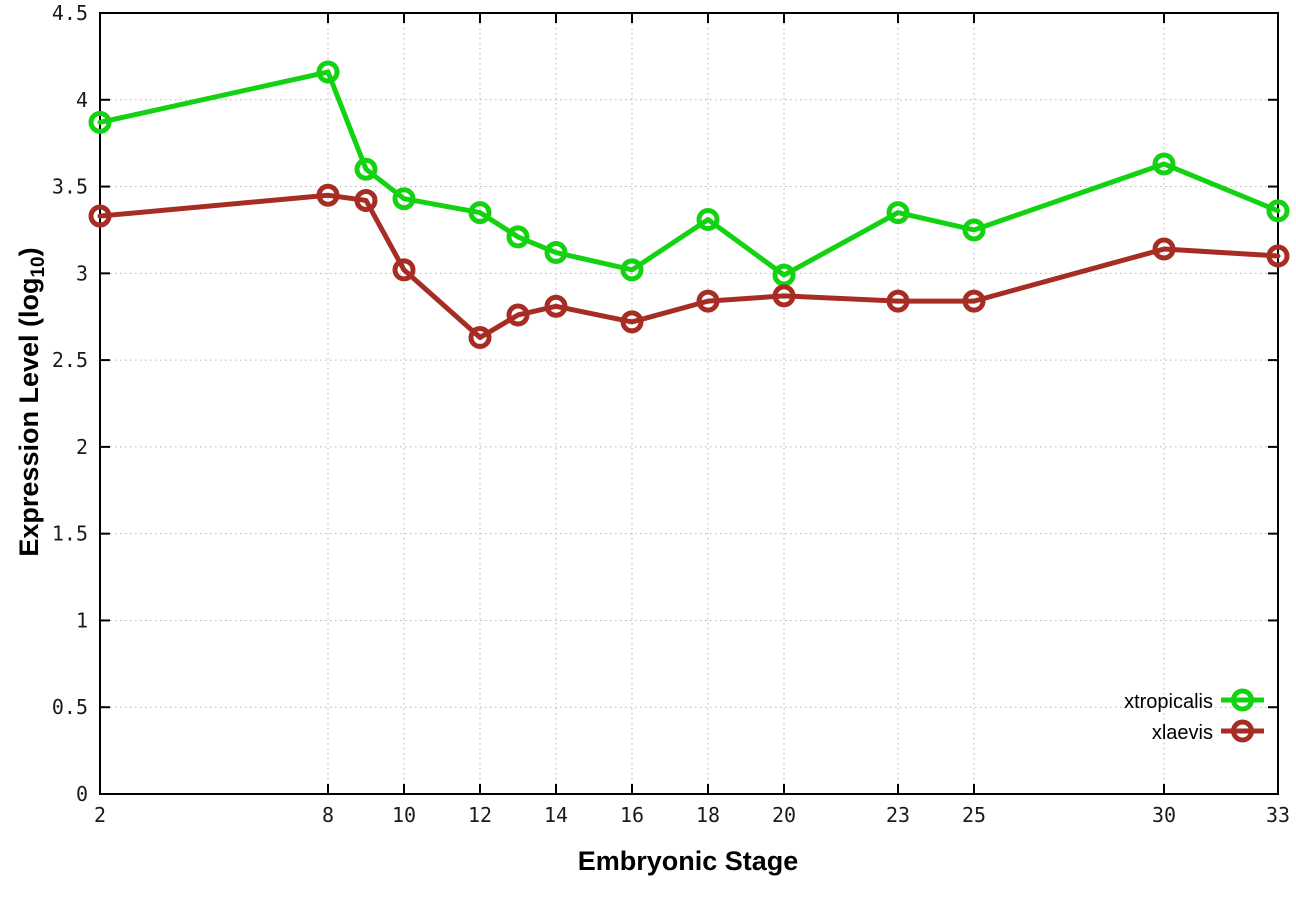  Describe the element at coordinates (688, 861) in the screenshot. I see `x-axis-label: Embryonic Stage` at that location.